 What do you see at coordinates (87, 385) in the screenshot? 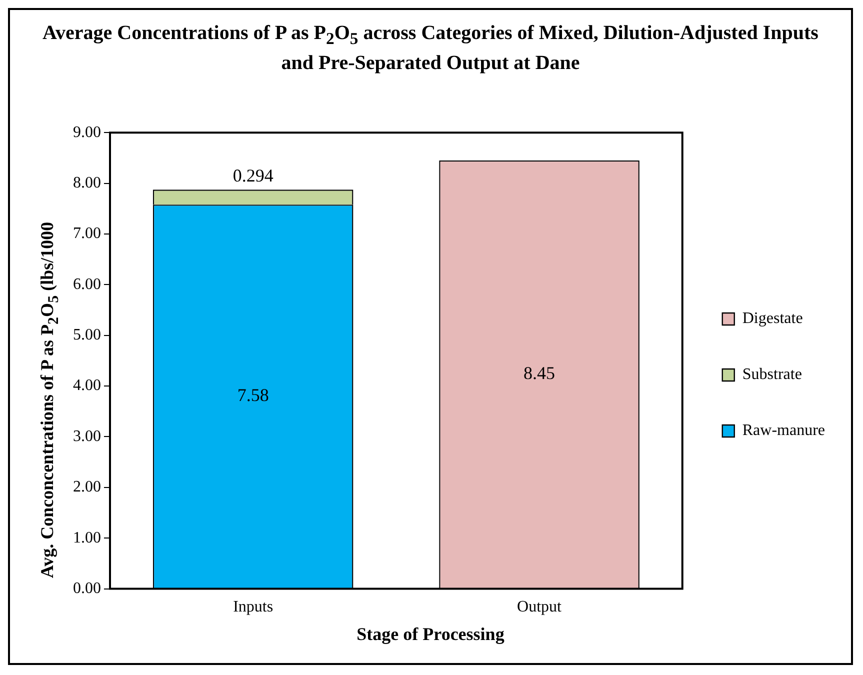
I see `y-tick-label: 4.00` at bounding box center [87, 385].